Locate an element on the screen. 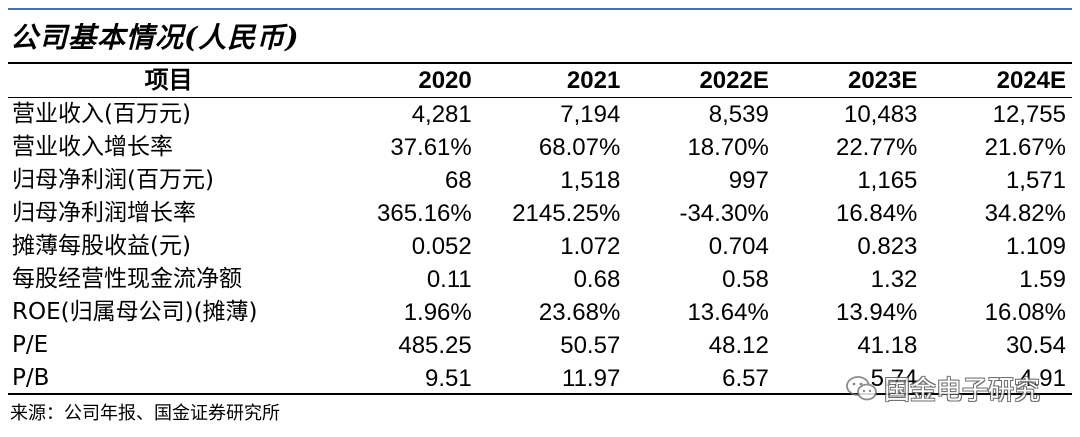 Image resolution: width=1080 pixels, height=437 pixels. table-cell: 21.67% is located at coordinates (1025, 147).